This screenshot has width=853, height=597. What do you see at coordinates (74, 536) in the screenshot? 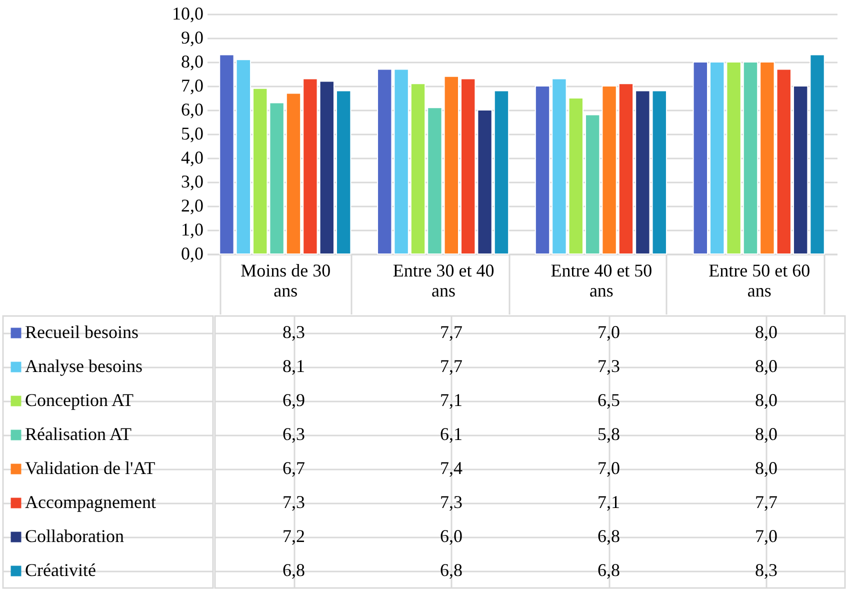
I see `legend-label: Collaboration` at bounding box center [74, 536].